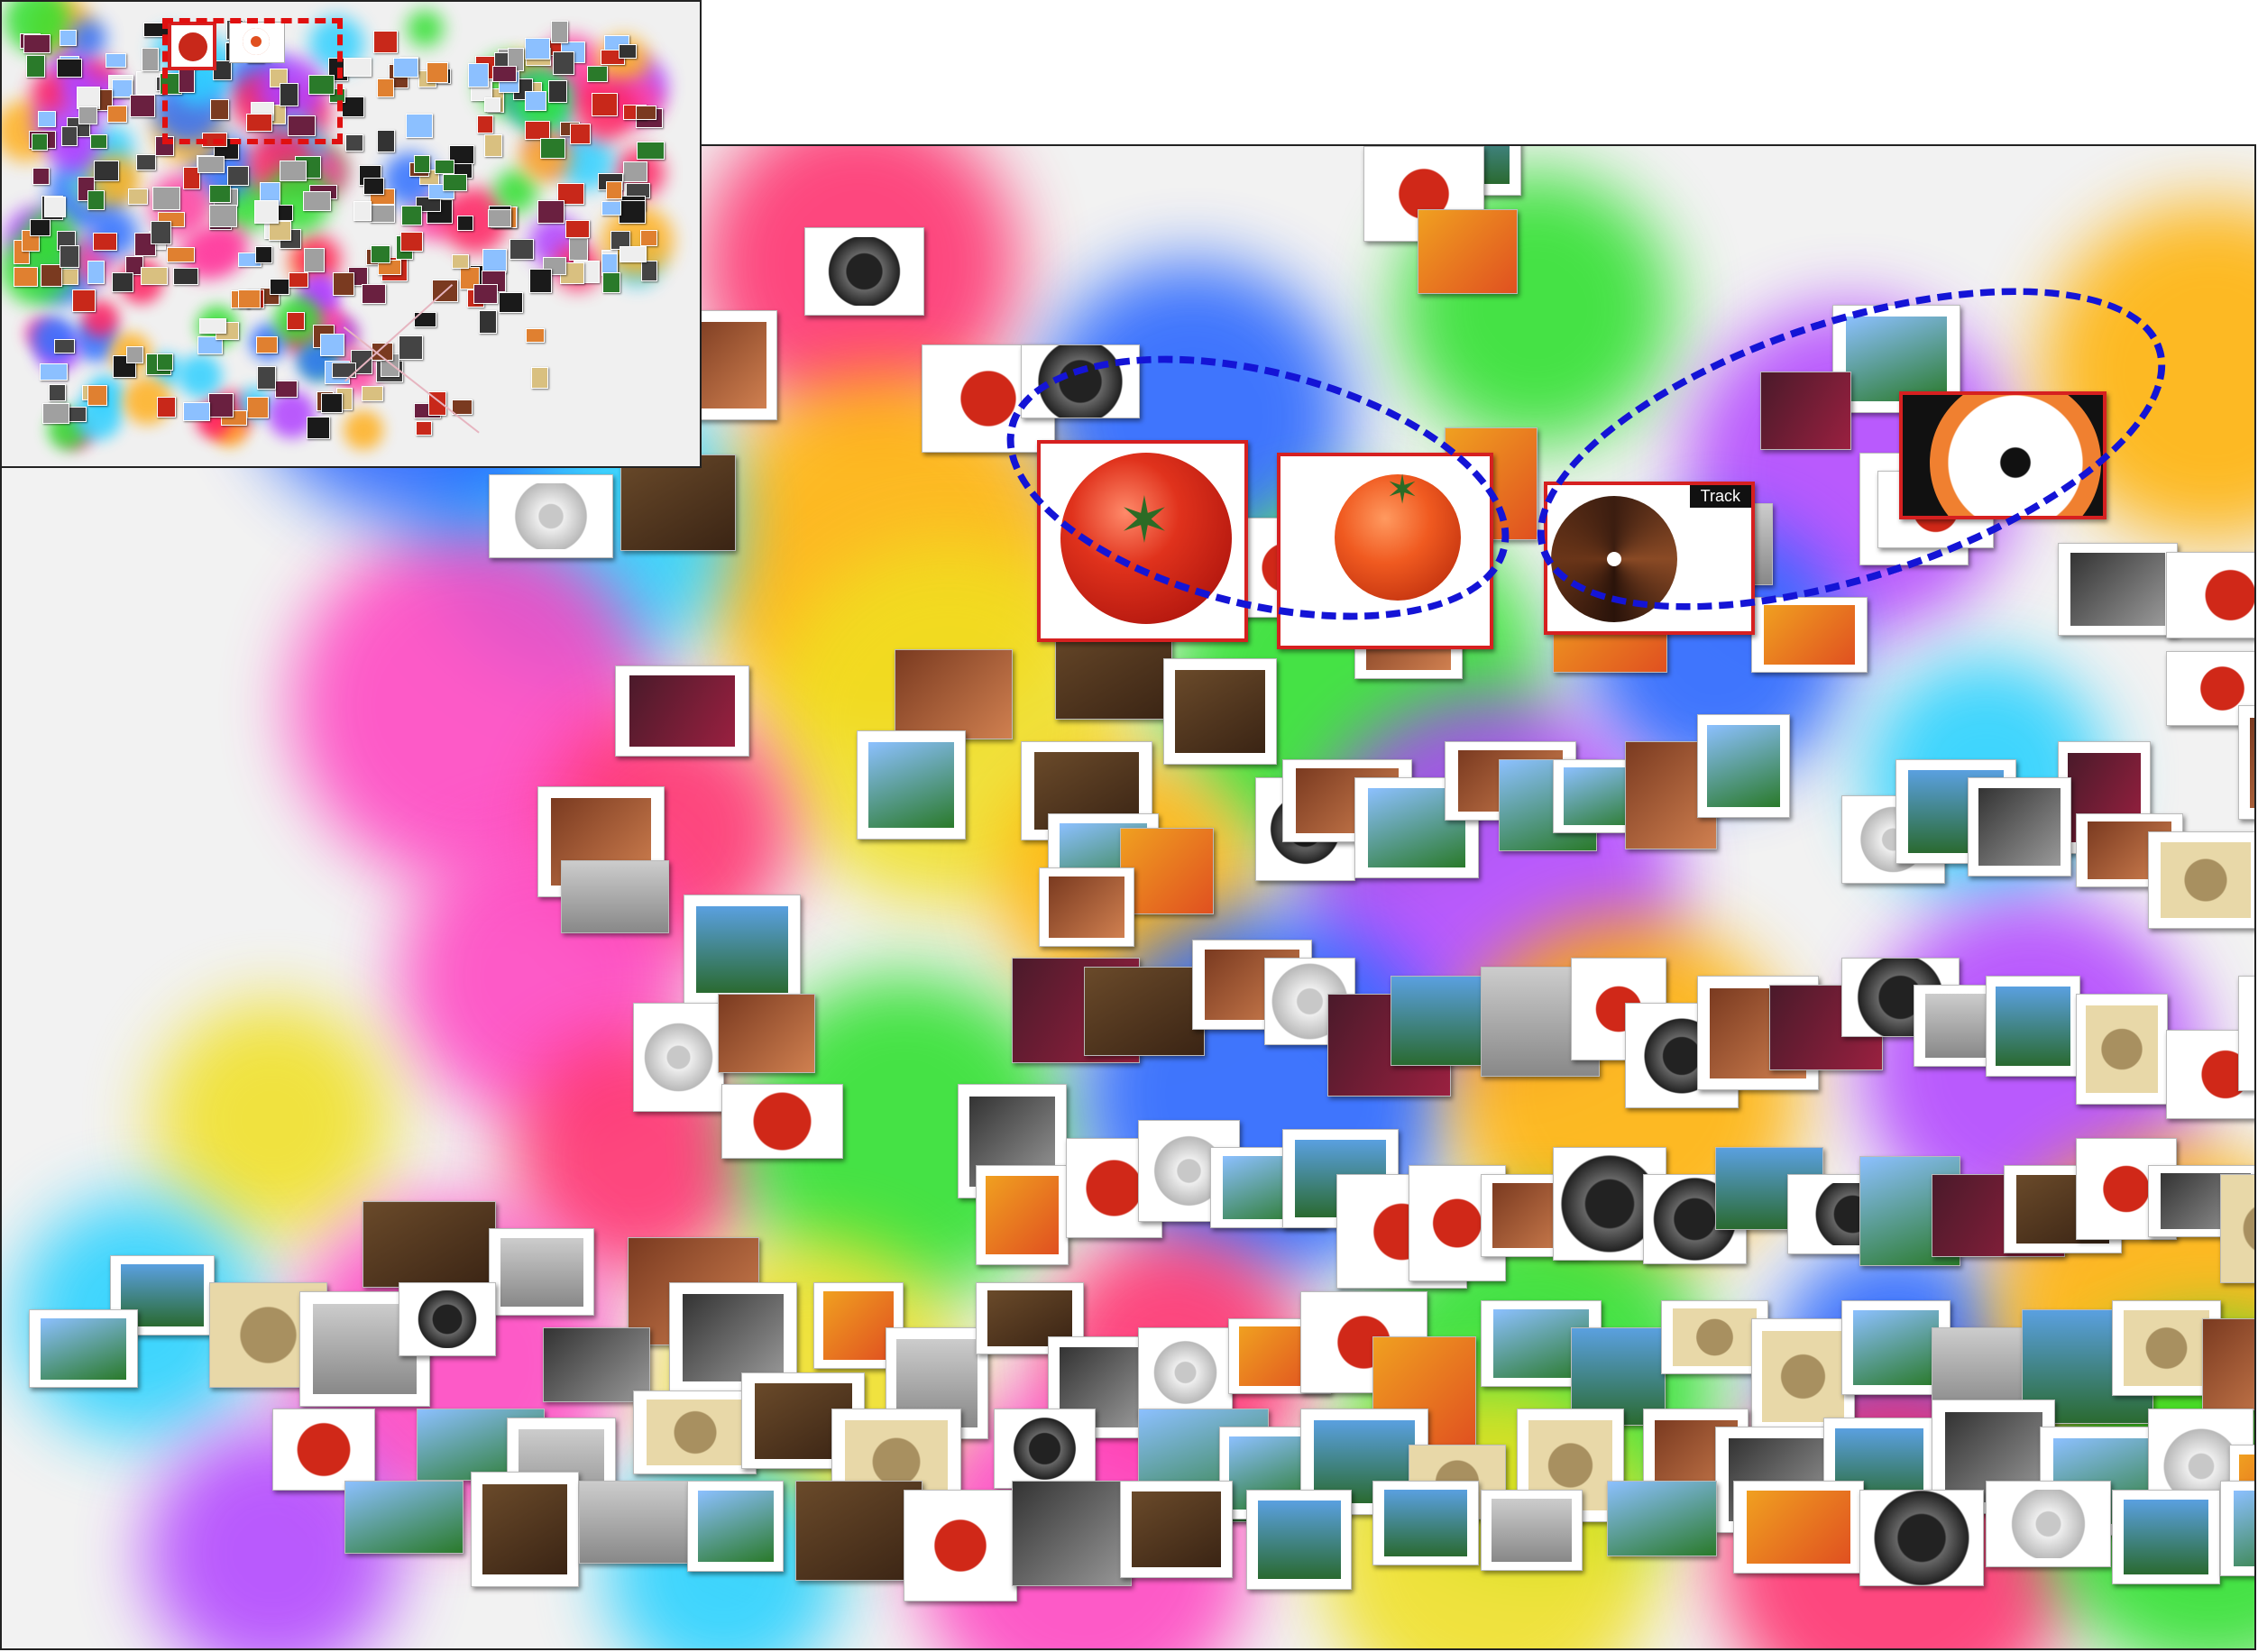 This screenshot has height=1652, width=2258. What do you see at coordinates (1649, 558) in the screenshot?
I see `selected-cd-image-1: Track` at bounding box center [1649, 558].